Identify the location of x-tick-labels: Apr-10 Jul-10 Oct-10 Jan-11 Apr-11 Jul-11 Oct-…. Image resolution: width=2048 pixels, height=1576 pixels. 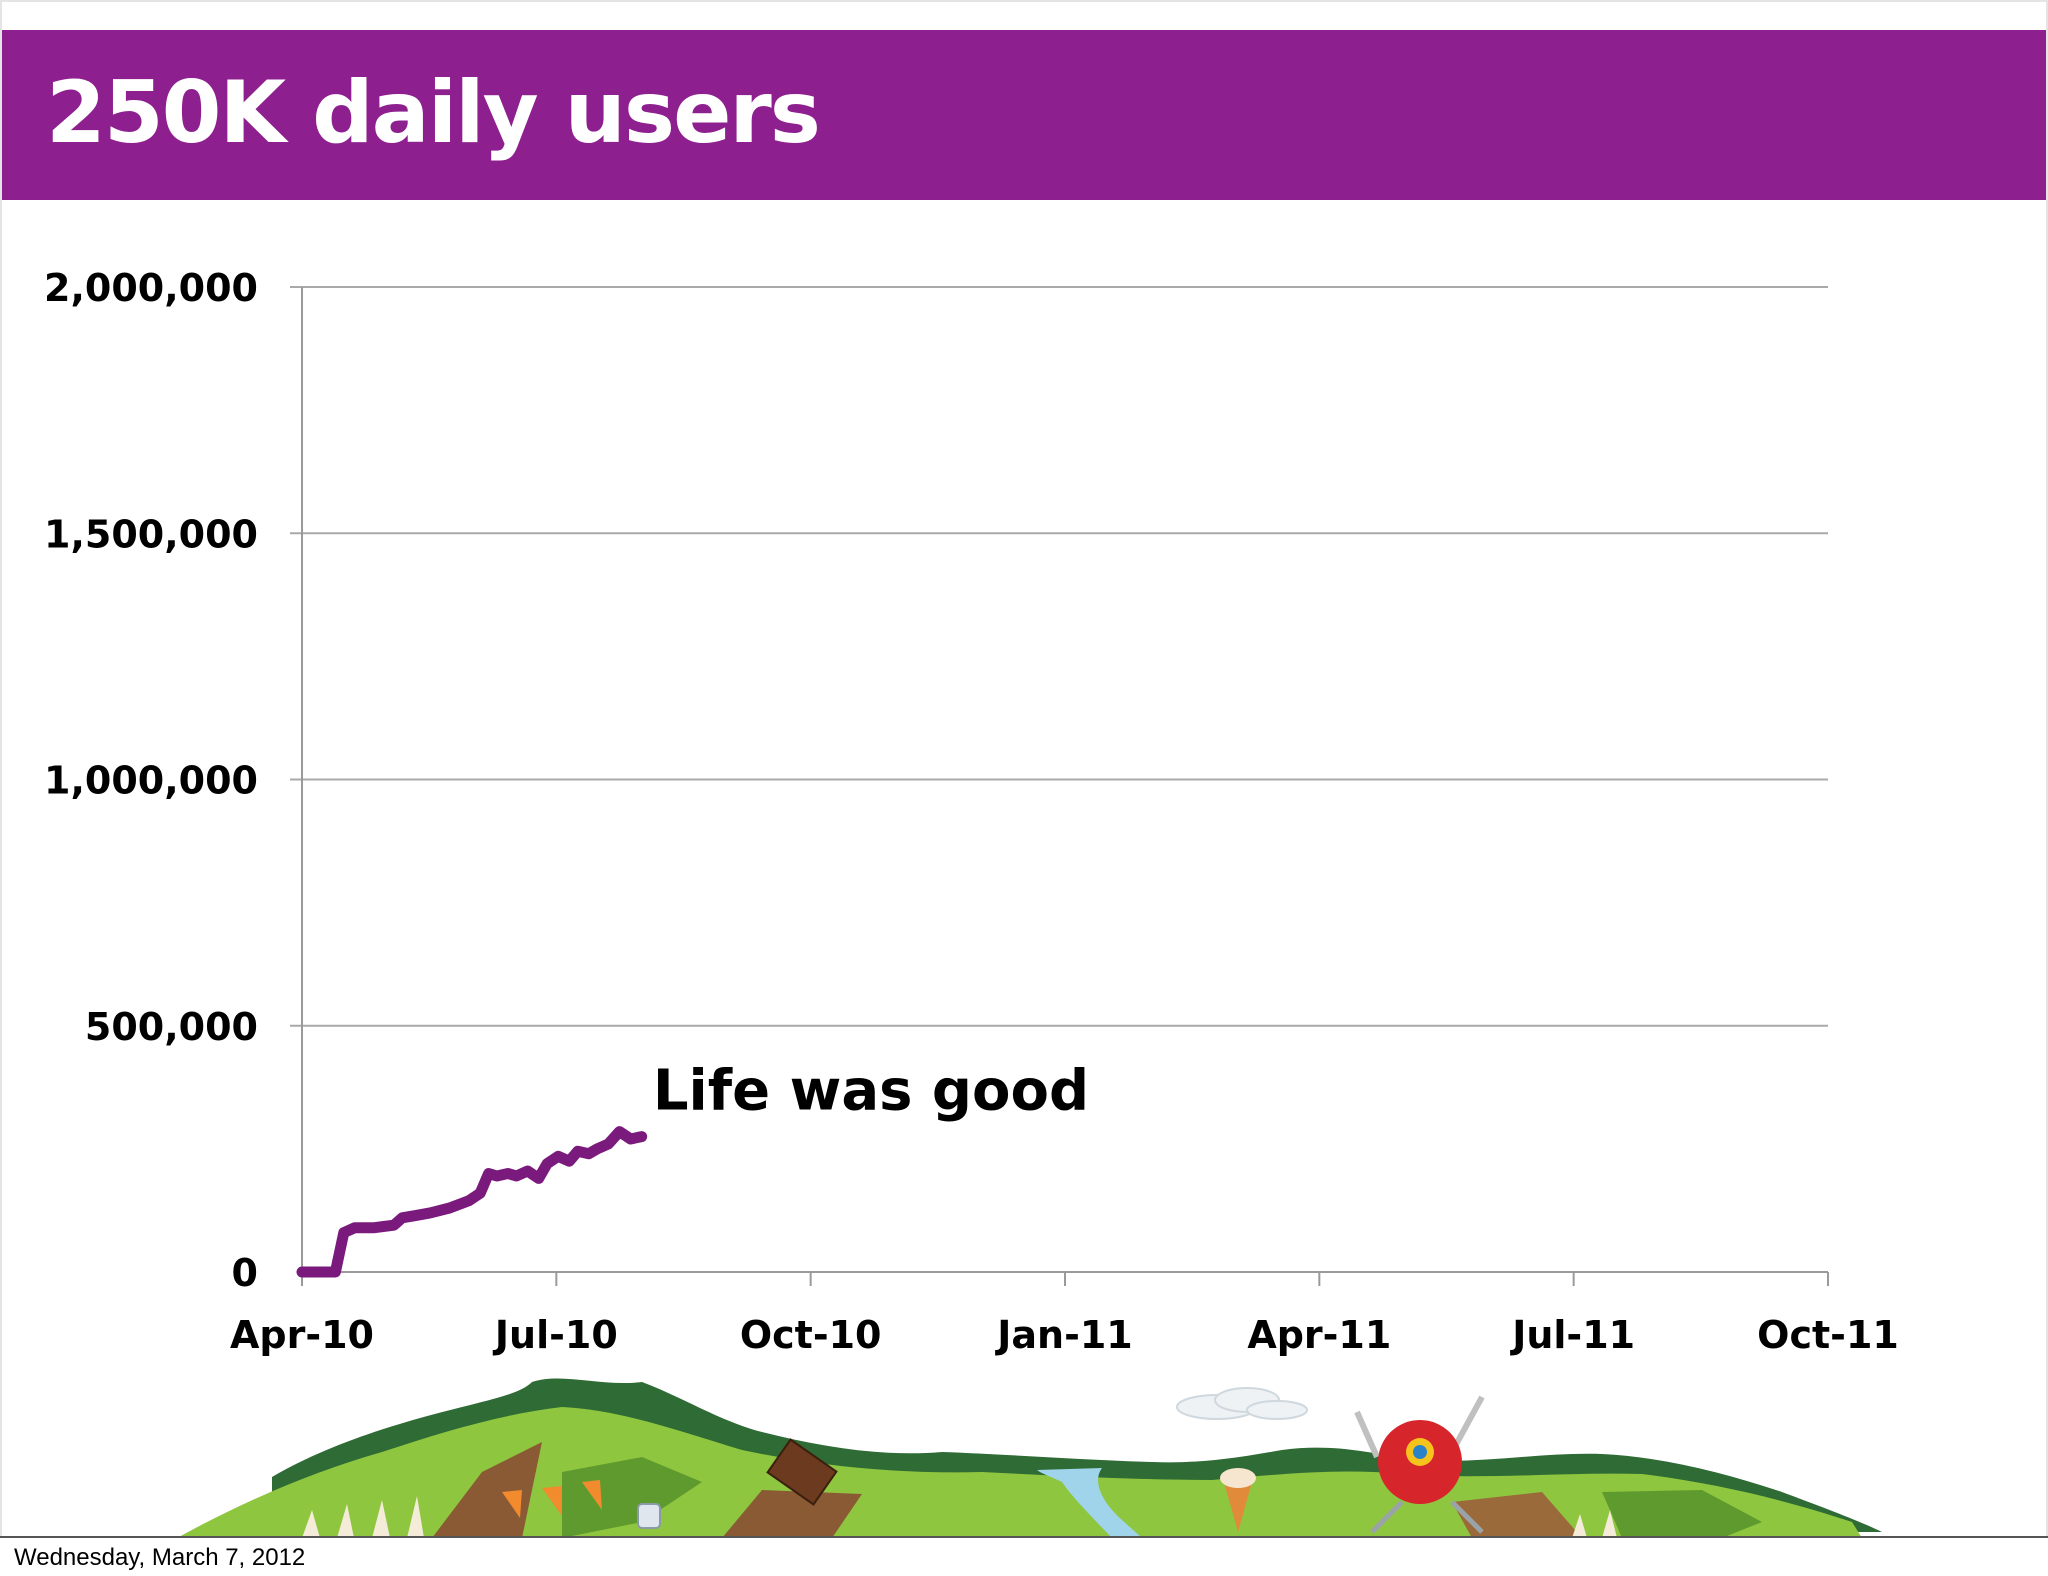
(1064, 1335).